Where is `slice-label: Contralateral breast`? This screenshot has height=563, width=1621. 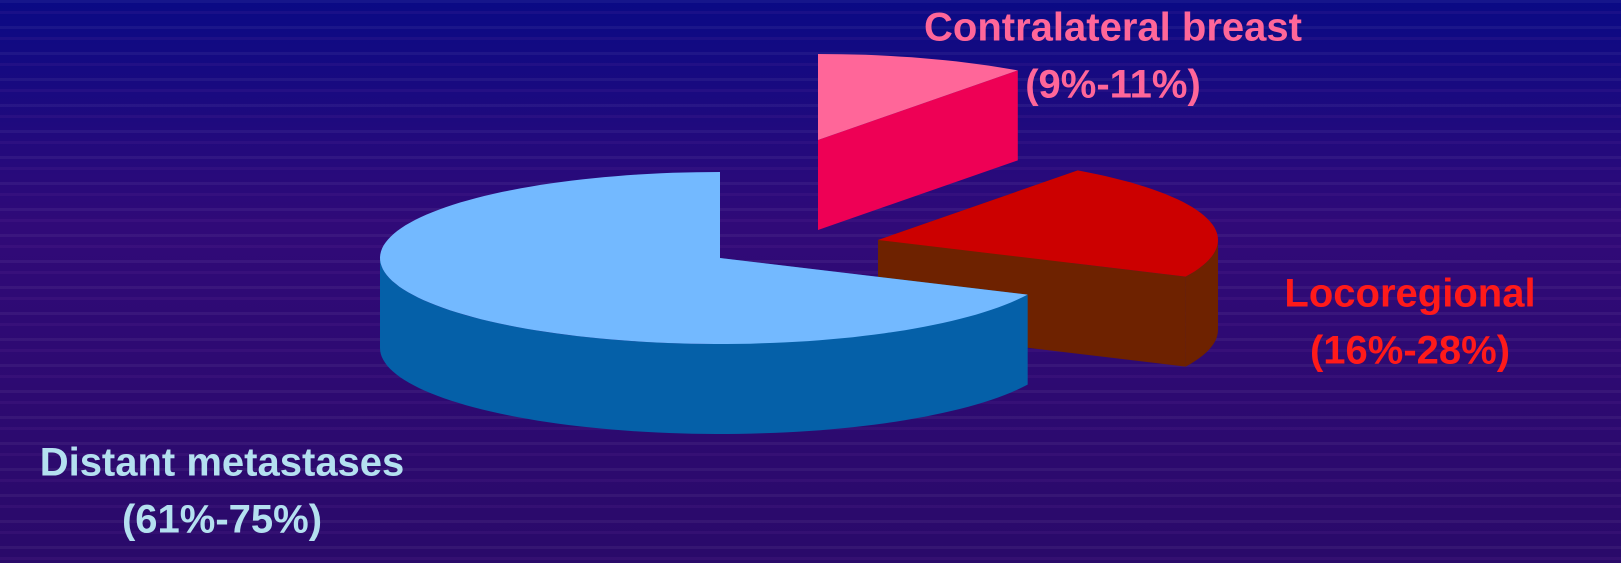
slice-label: Contralateral breast is located at coordinates (1113, 28).